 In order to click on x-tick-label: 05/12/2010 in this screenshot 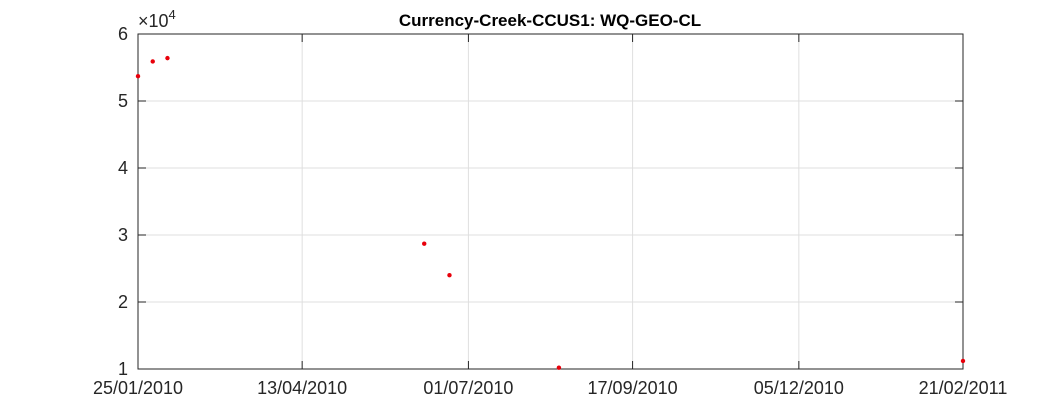, I will do `click(799, 388)`.